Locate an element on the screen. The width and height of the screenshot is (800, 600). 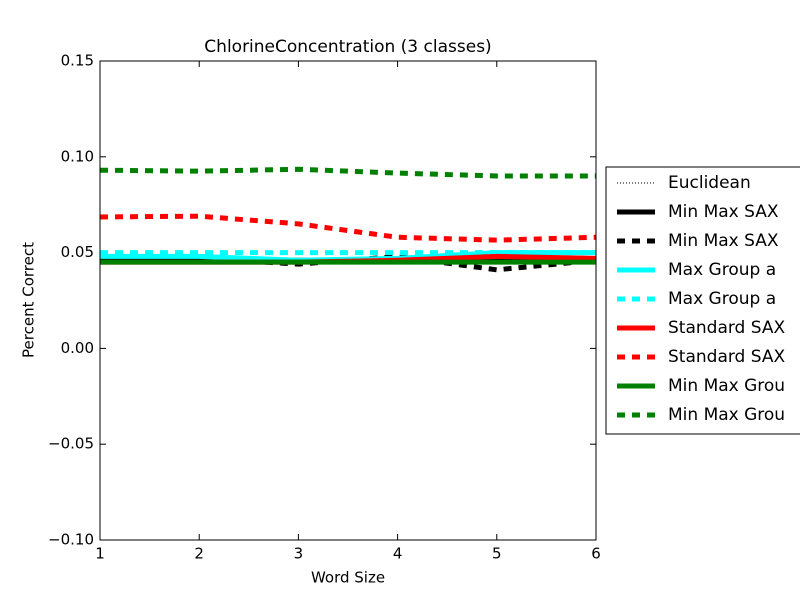
x-tick-label: 6 is located at coordinates (596, 554).